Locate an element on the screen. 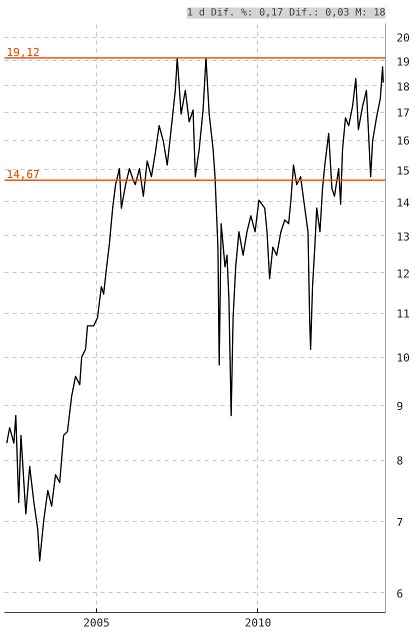  y-tick-label: 6 is located at coordinates (400, 593).